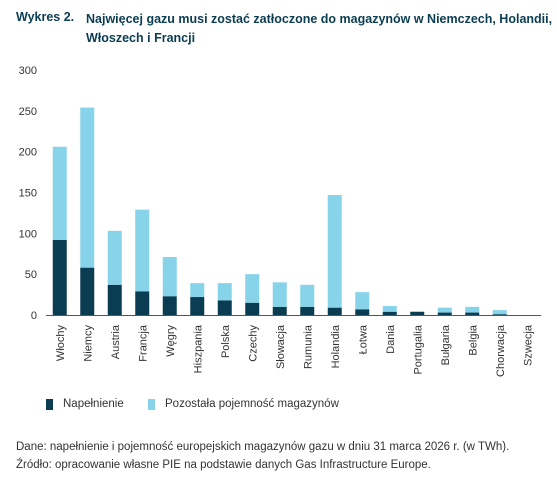 The width and height of the screenshot is (557, 490). What do you see at coordinates (49, 404) in the screenshot?
I see `legend-swatch-filled` at bounding box center [49, 404].